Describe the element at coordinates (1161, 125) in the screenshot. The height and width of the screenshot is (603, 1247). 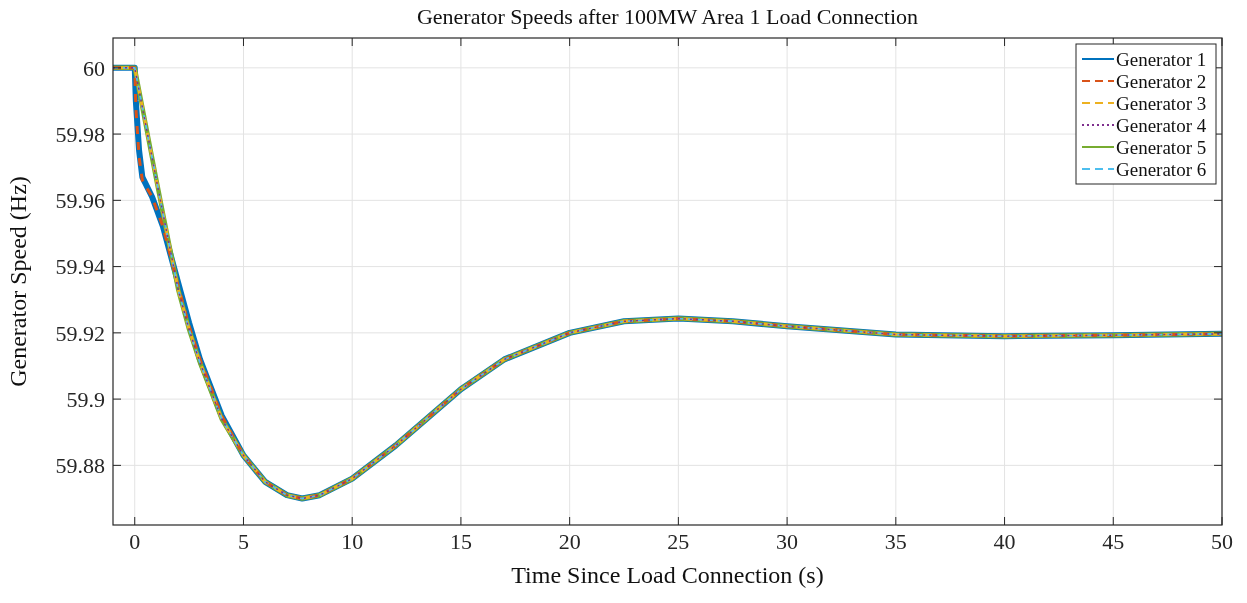
I see `legend-label: Generator 4` at that location.